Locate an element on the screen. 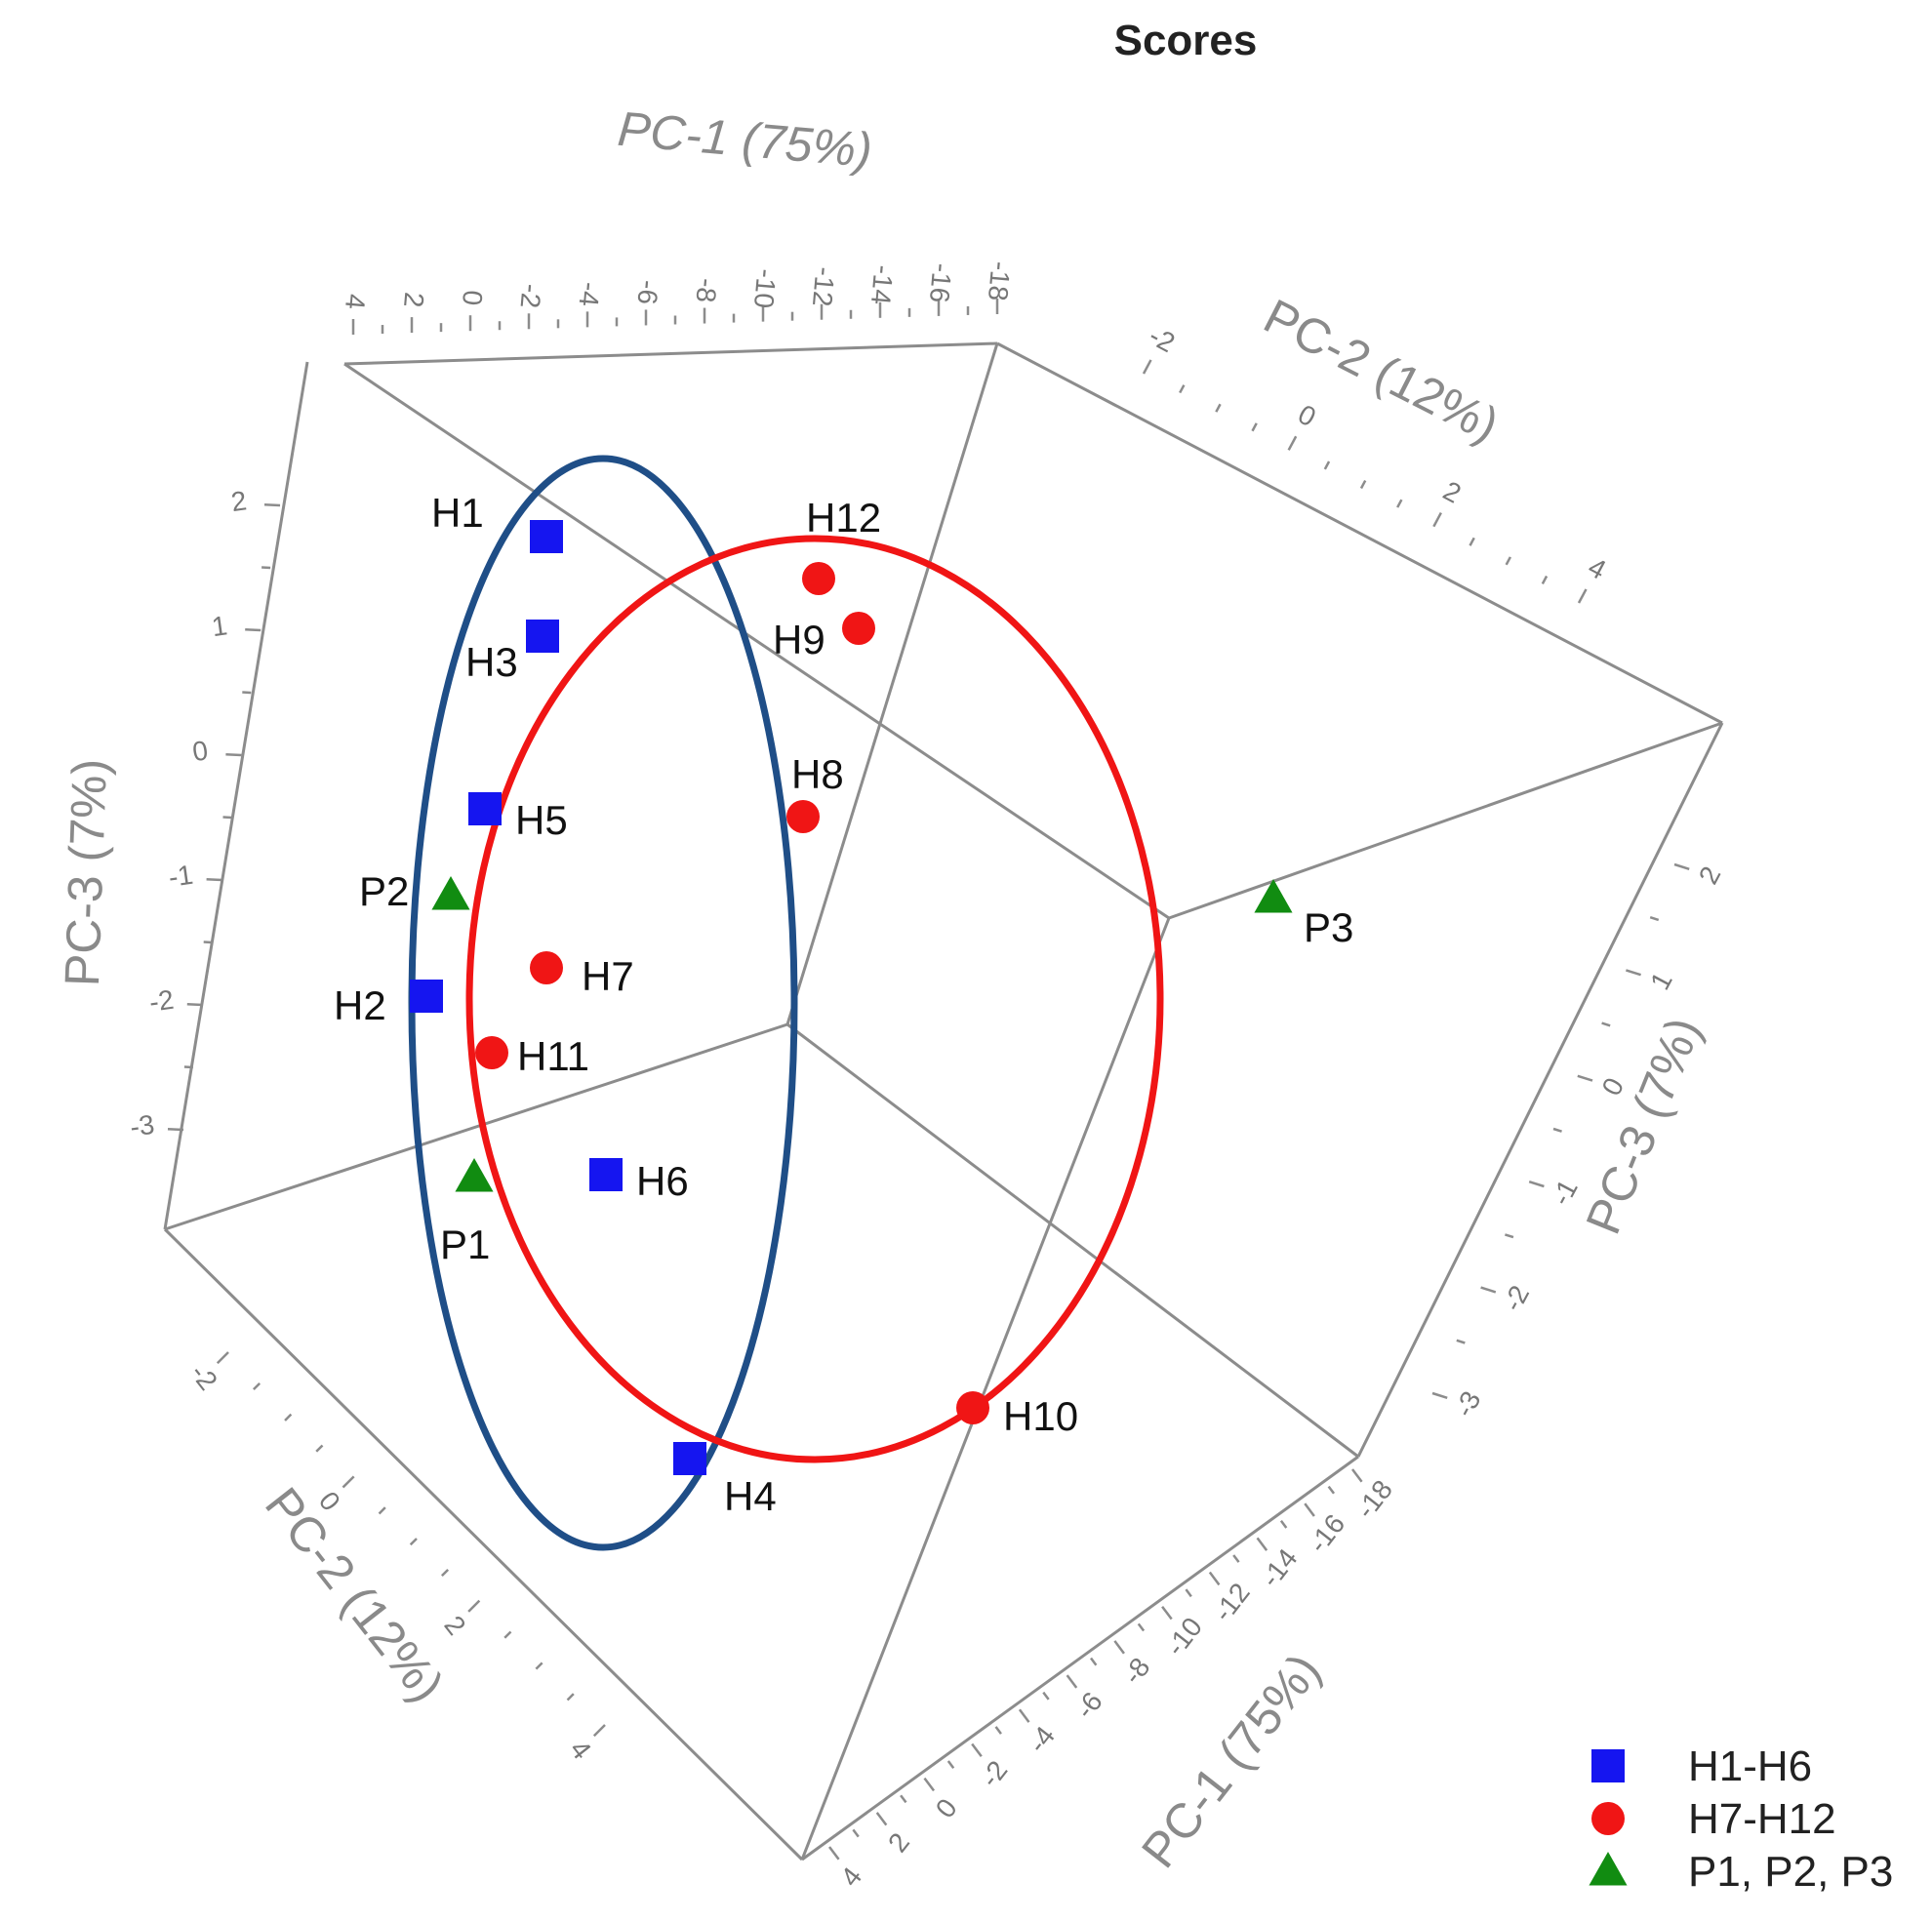 This screenshot has width=1932, height=1922. pc1-top-tick-label: -4 is located at coordinates (590, 294).